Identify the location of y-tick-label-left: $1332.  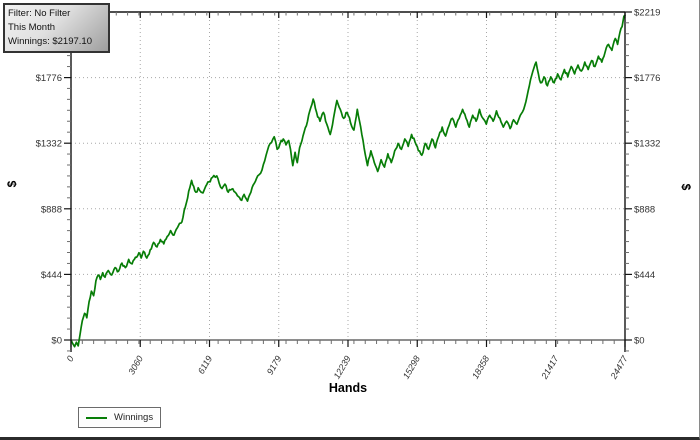
(49, 144).